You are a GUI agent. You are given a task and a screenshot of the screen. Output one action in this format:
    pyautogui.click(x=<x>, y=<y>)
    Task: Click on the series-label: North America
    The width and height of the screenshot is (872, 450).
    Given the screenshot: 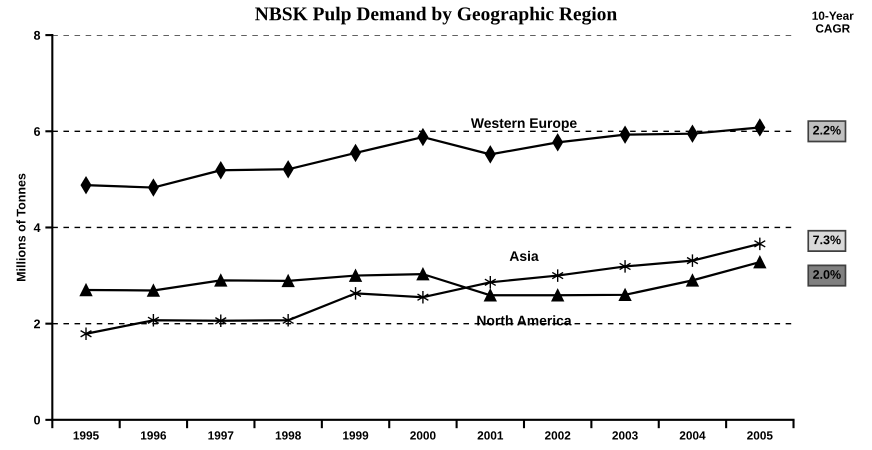 What is the action you would take?
    pyautogui.click(x=524, y=320)
    